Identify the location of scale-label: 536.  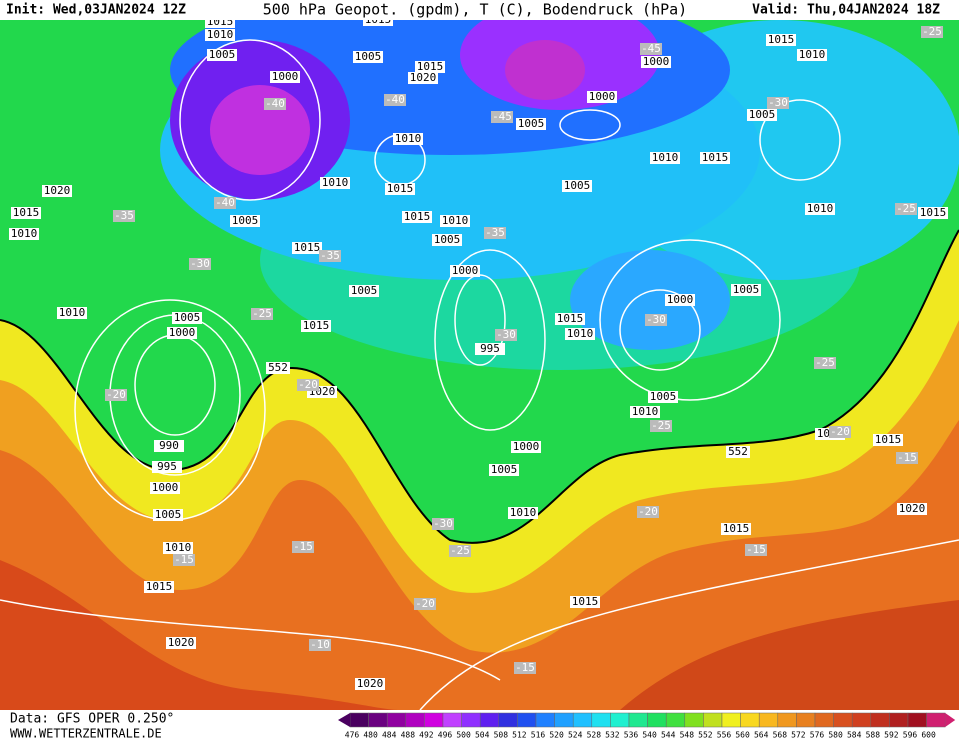
(631, 735).